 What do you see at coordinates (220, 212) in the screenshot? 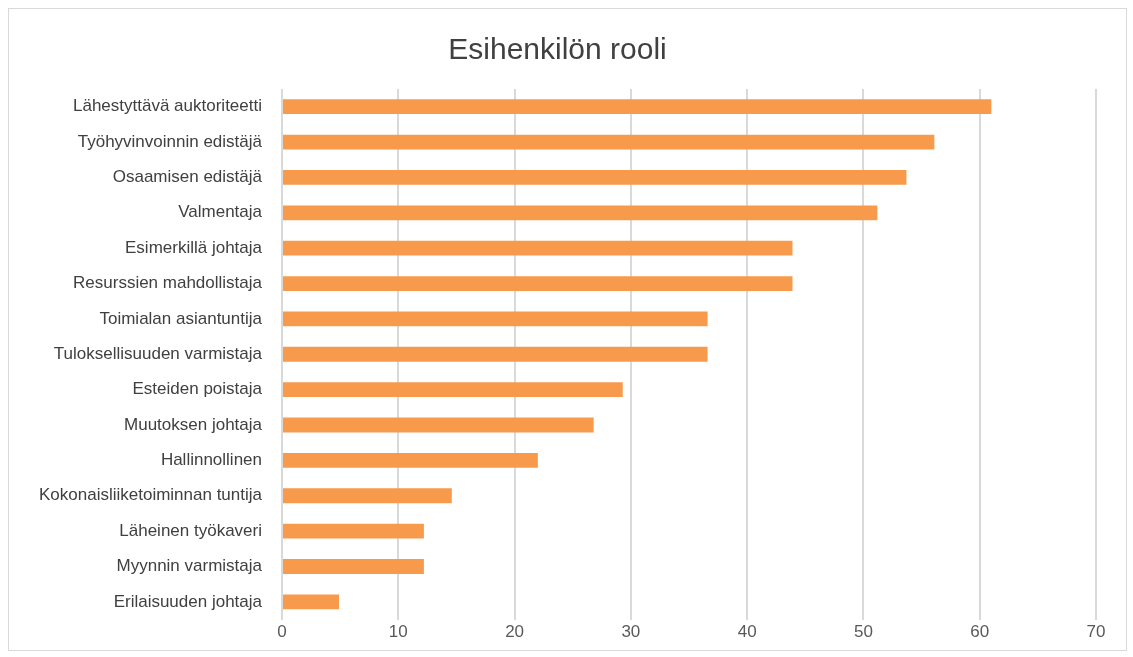
I see `y-tick-label: Valmentaja` at bounding box center [220, 212].